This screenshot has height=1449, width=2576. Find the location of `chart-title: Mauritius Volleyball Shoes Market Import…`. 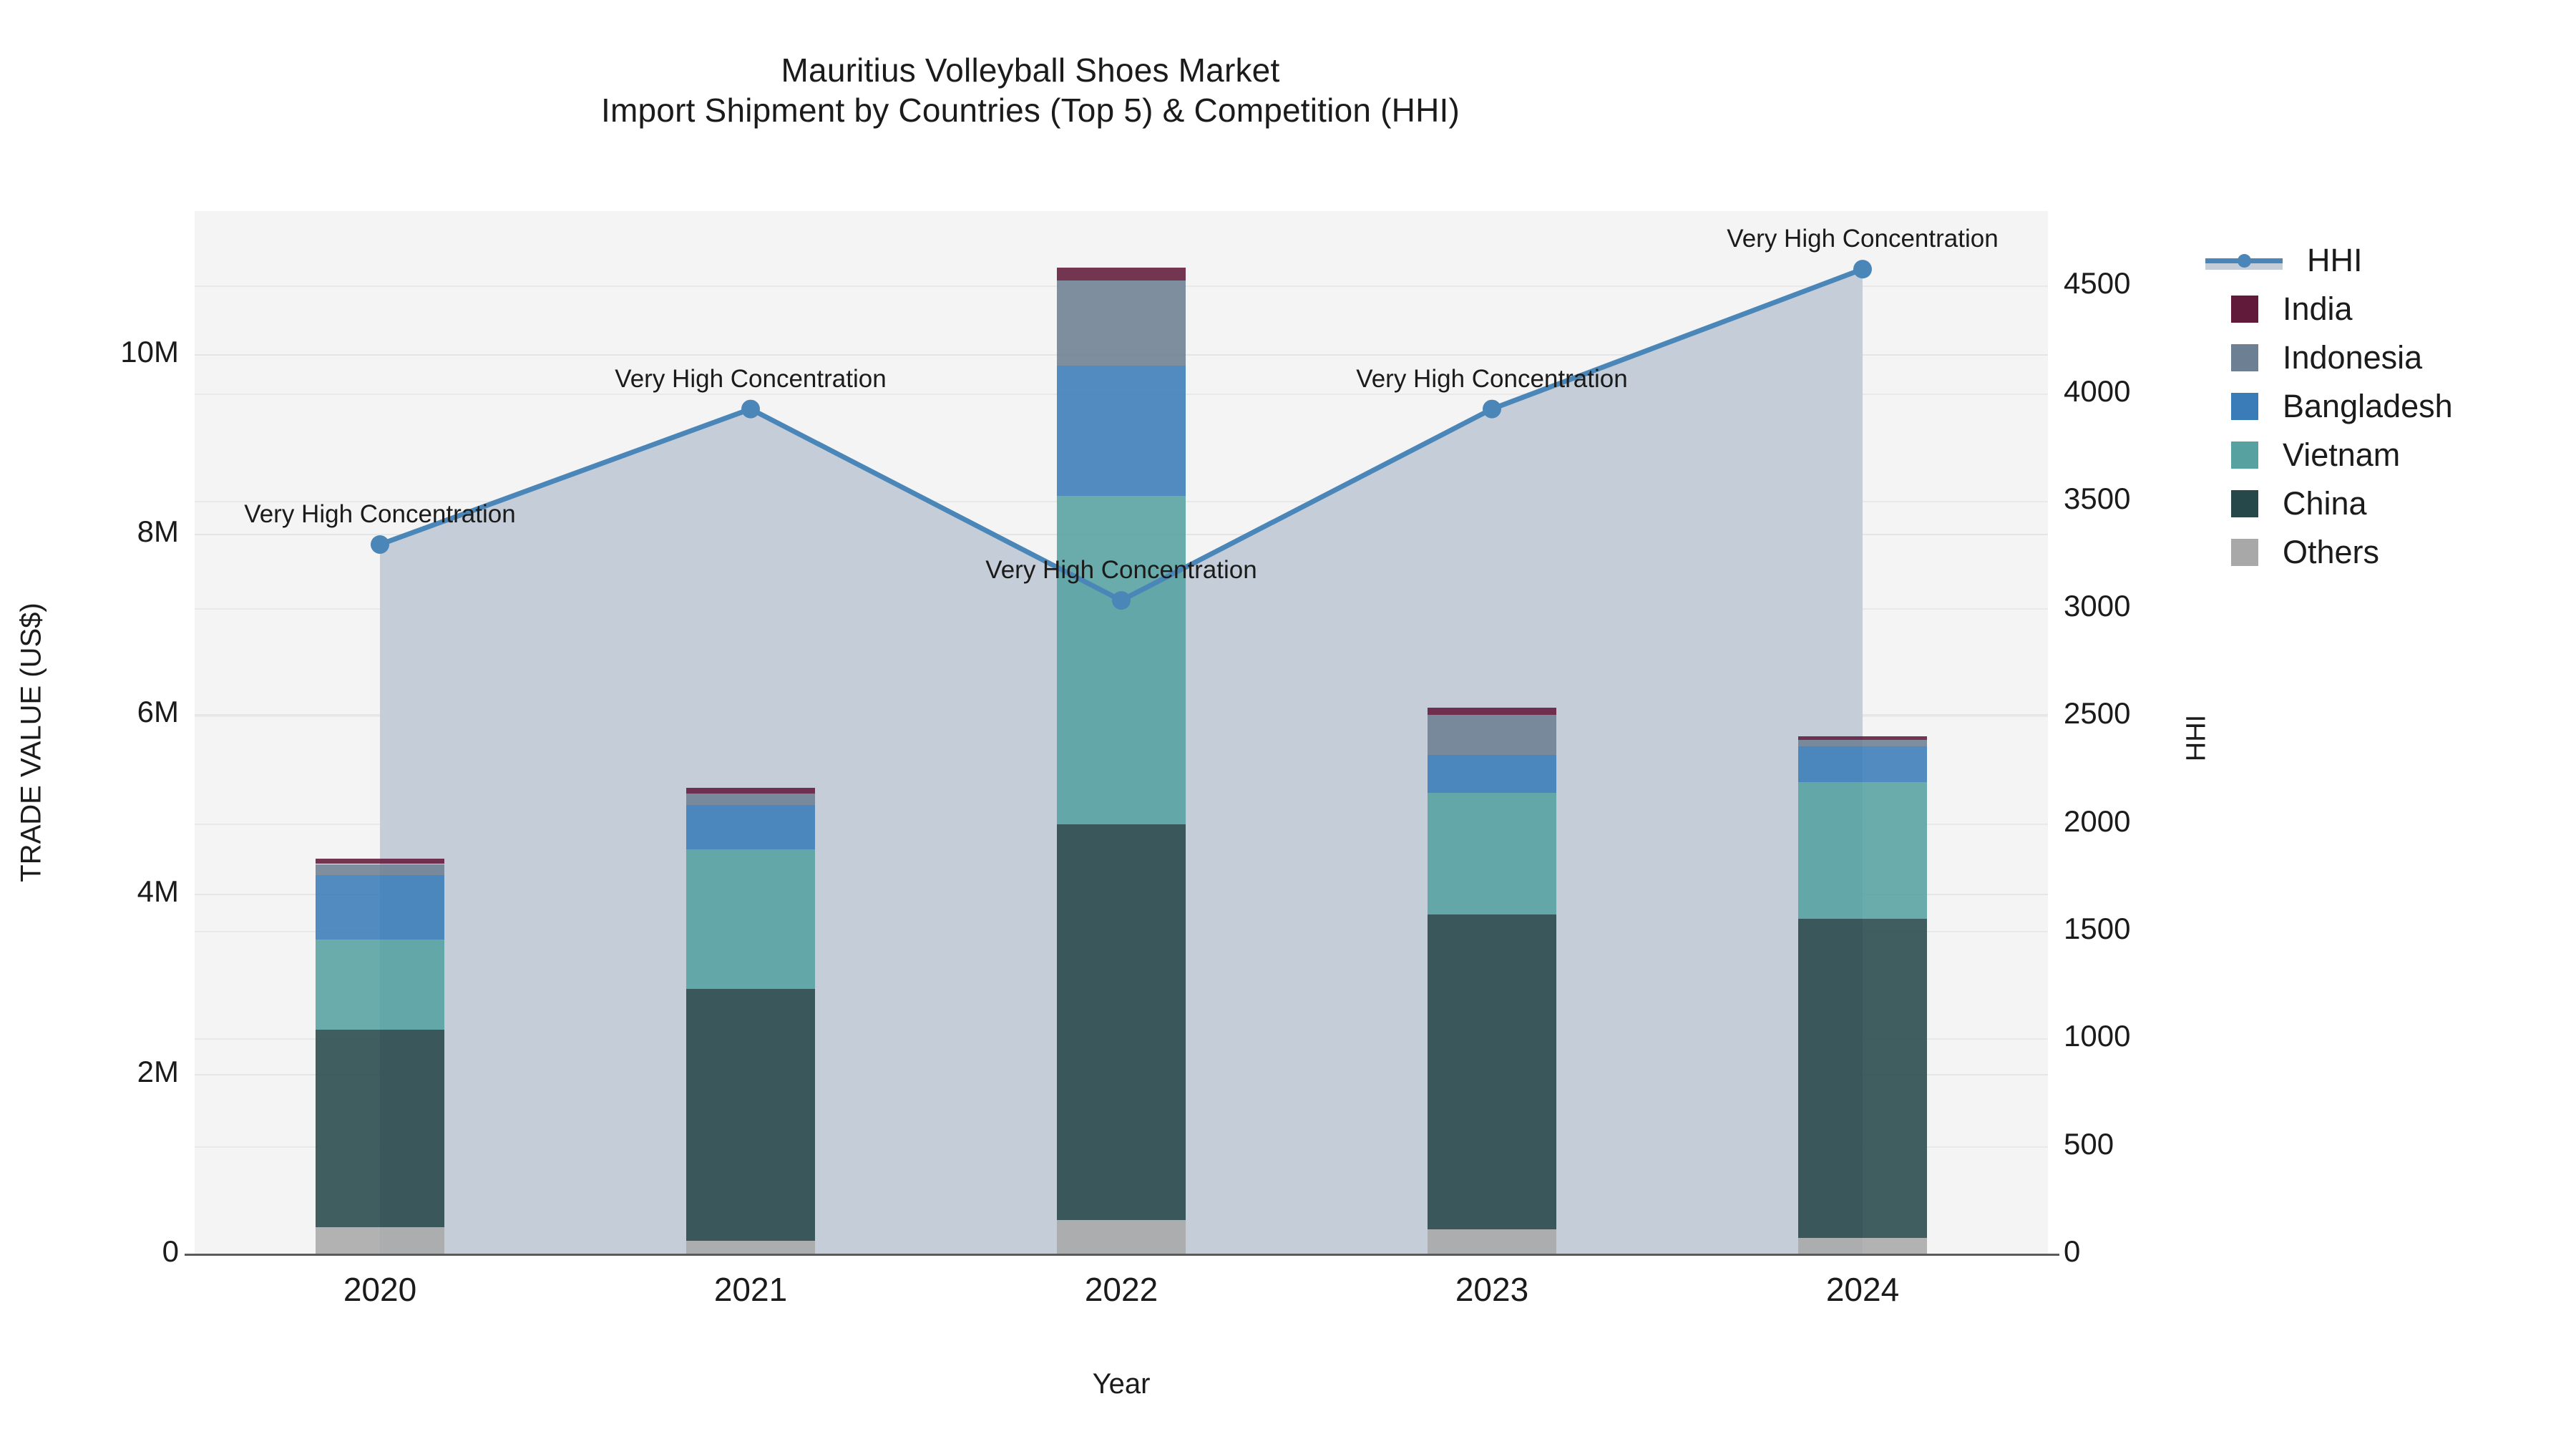

chart-title: Mauritius Volleyball Shoes Market Import… is located at coordinates (1030, 90).